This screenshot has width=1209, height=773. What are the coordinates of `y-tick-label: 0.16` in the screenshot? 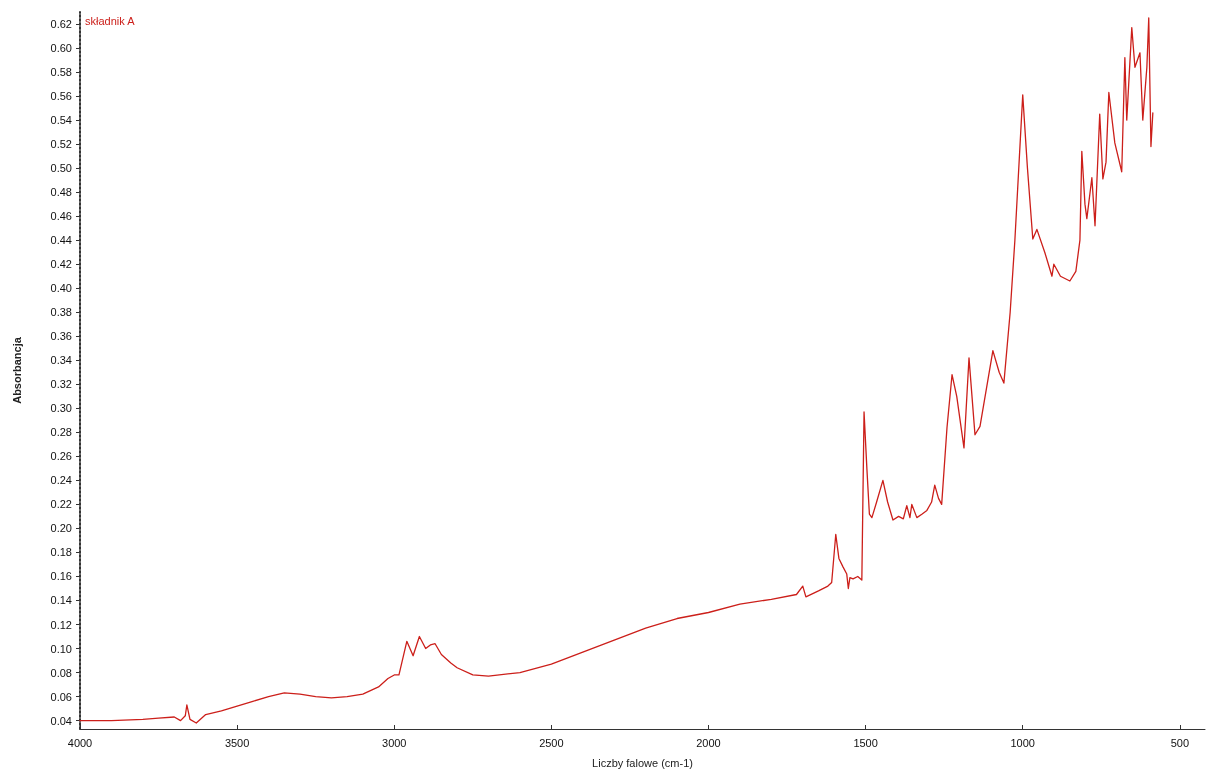 It's located at (61, 576).